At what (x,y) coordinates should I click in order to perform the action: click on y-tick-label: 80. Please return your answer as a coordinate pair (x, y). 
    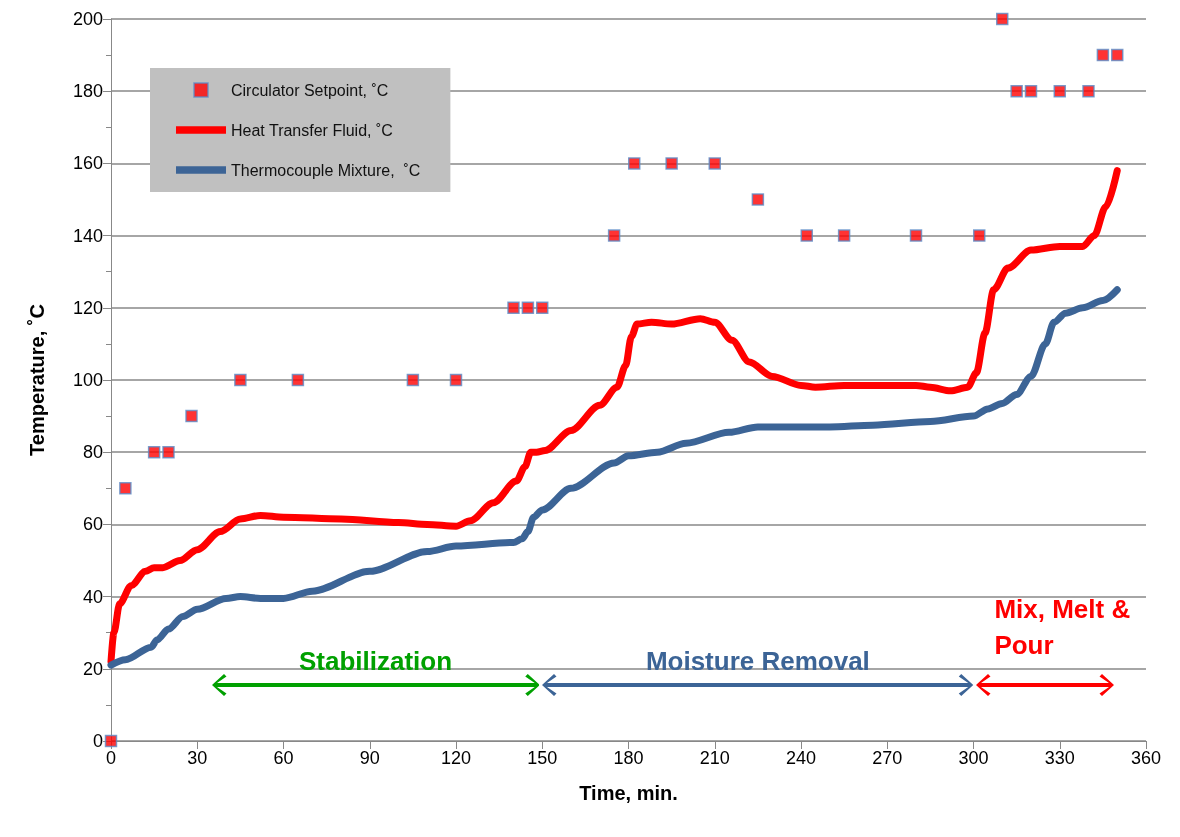
    Looking at the image, I should click on (92, 452).